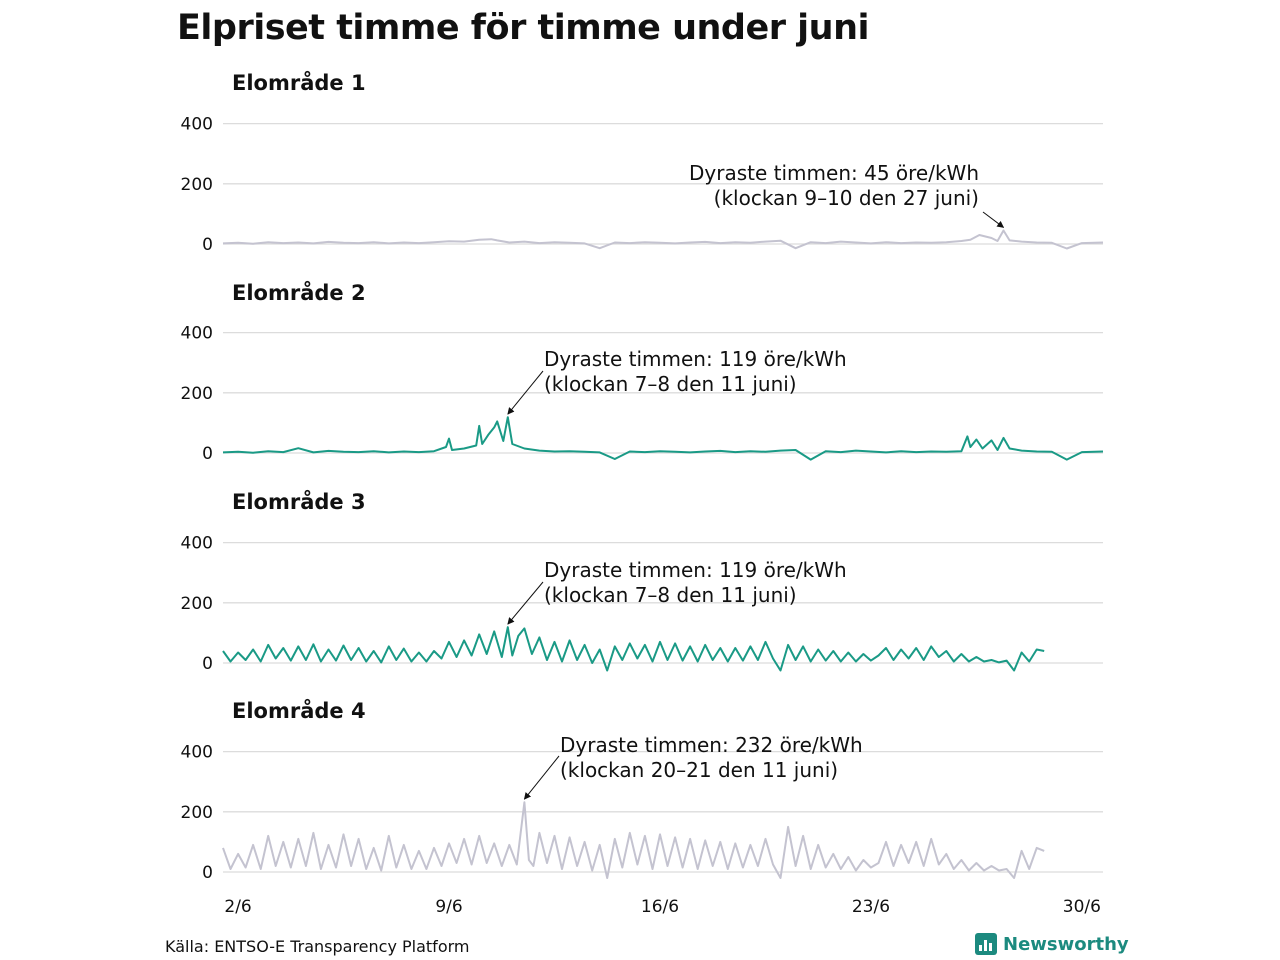  I want to click on brand-name: Newsworthy, so click(1066, 944).